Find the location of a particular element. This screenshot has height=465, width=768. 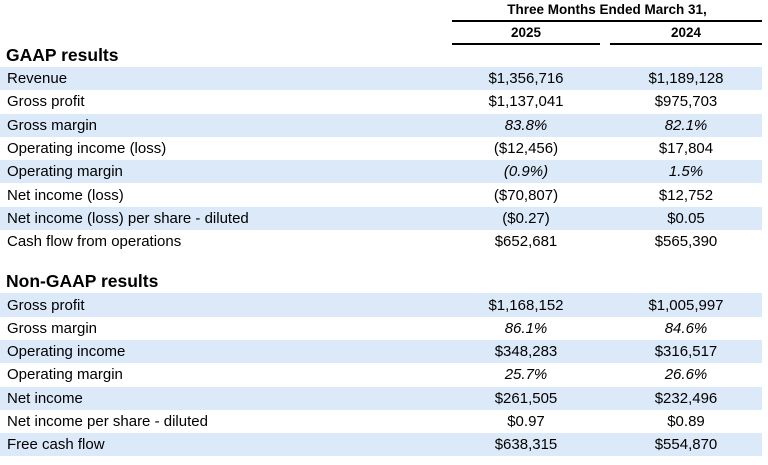

value-2025: $652,681 is located at coordinates (526, 242).